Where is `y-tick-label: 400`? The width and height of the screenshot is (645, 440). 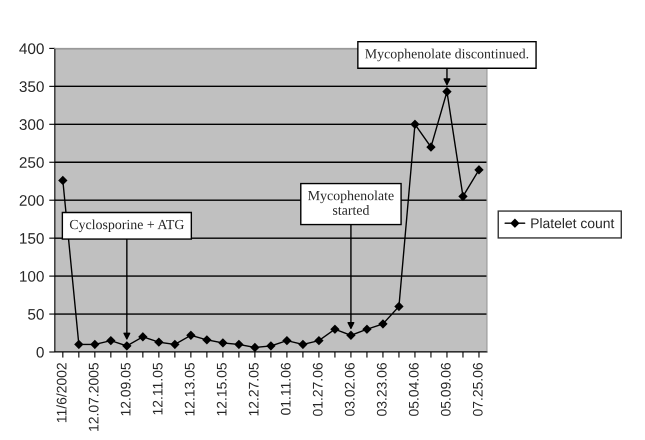
y-tick-label: 400 is located at coordinates (31, 48).